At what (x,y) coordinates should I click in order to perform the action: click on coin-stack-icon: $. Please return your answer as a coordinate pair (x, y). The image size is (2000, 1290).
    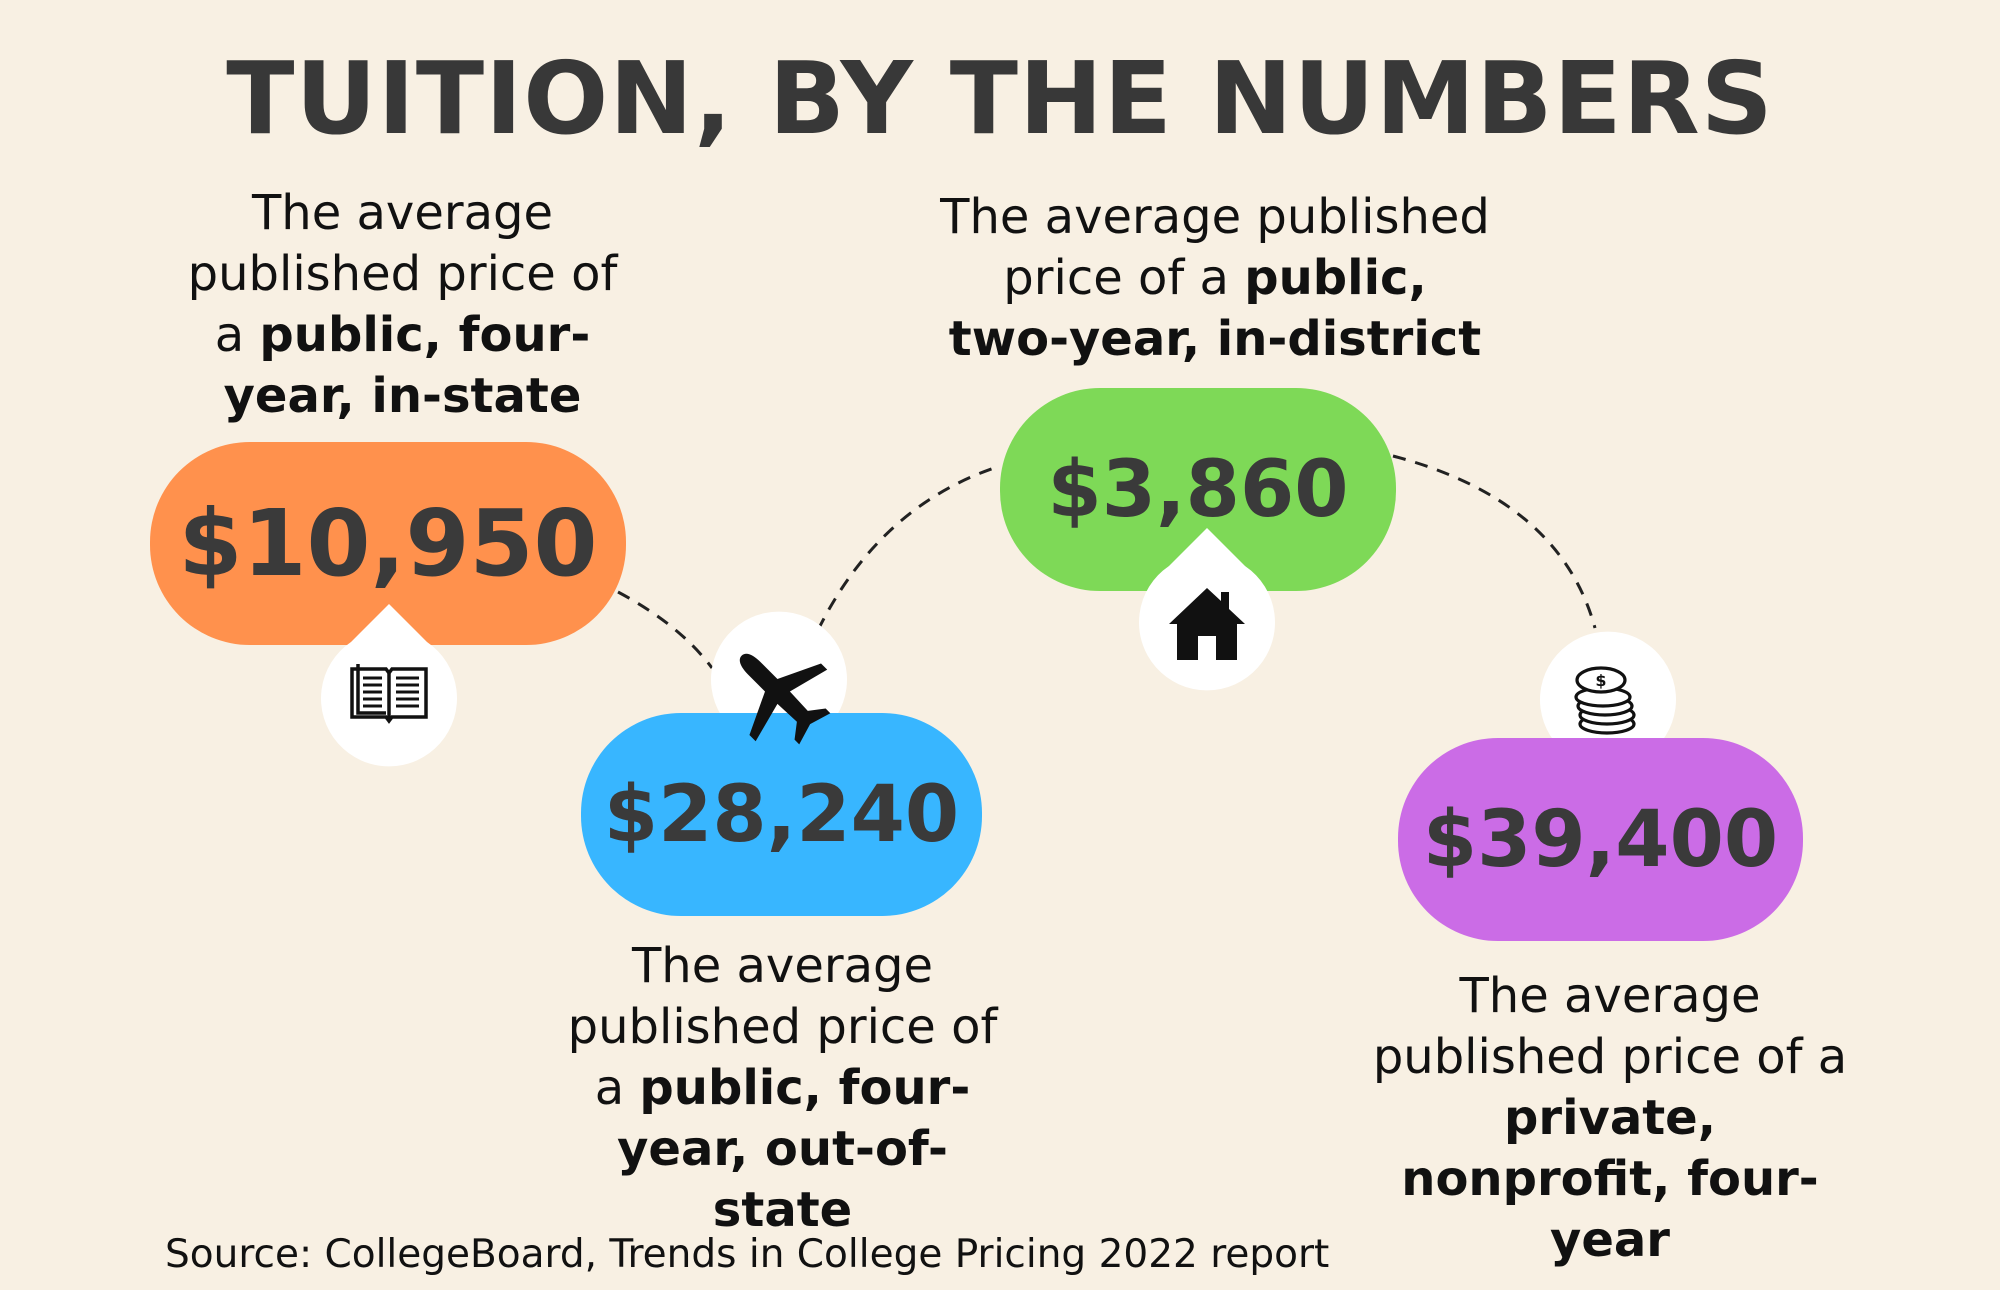
    Looking at the image, I should click on (1605, 700).